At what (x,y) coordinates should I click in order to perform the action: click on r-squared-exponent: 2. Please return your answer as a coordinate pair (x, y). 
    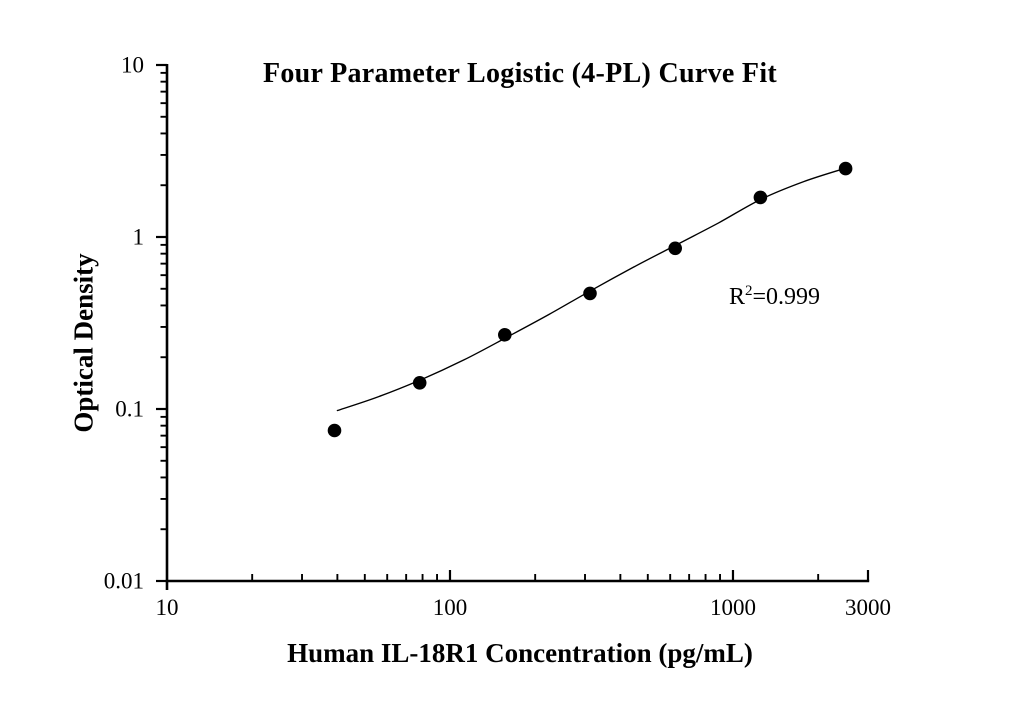
    Looking at the image, I should click on (749, 291).